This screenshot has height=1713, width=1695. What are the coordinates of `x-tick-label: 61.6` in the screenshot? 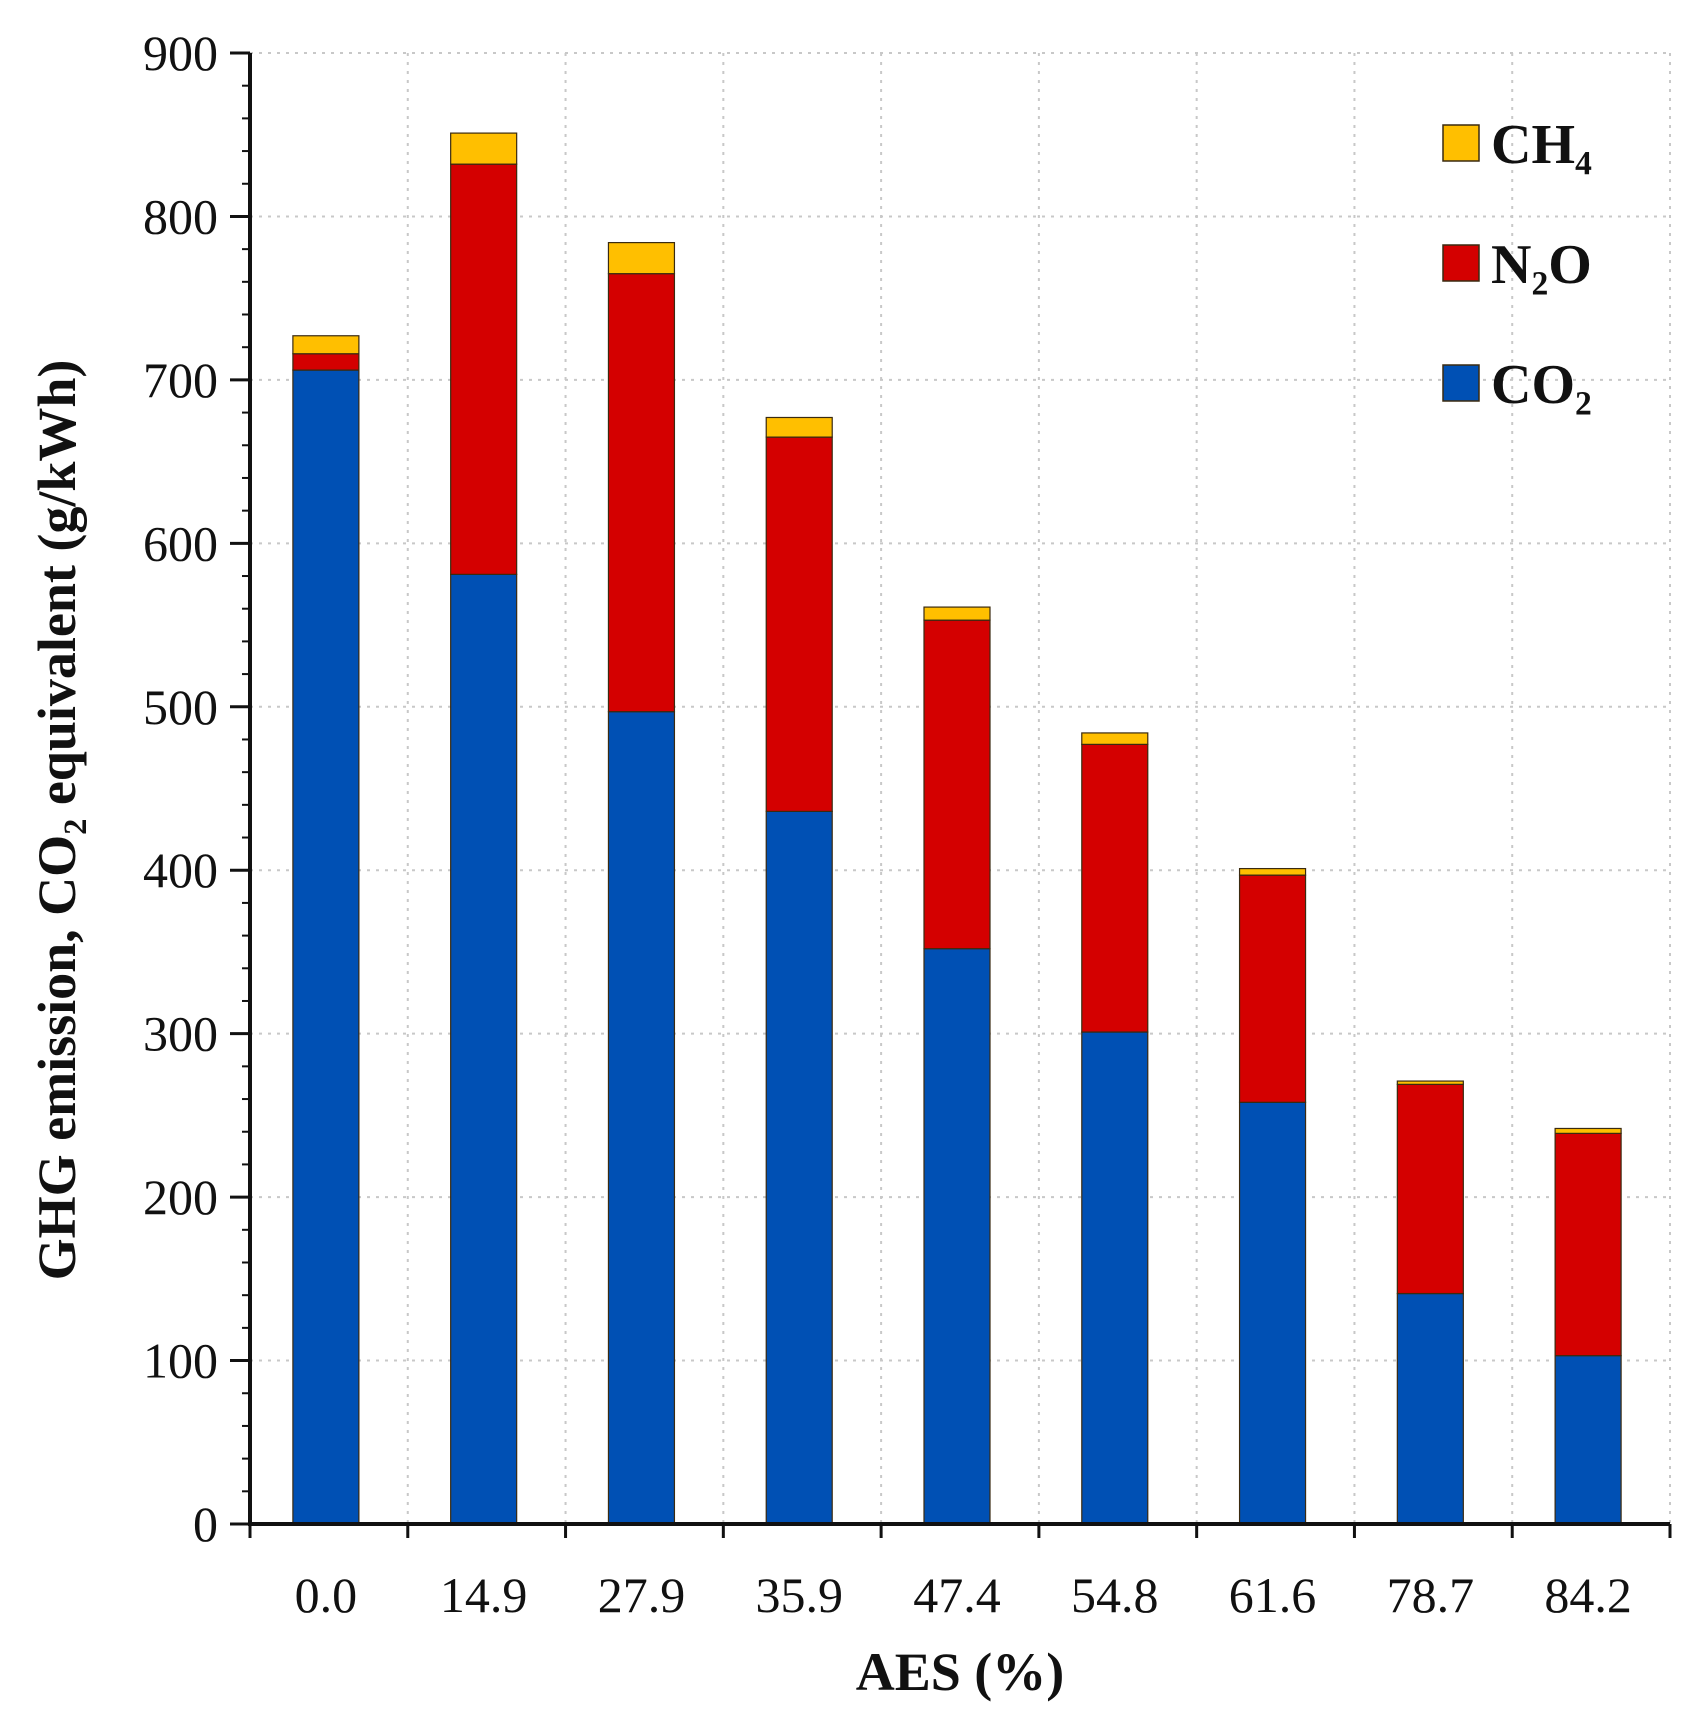 It's located at (1273, 1595).